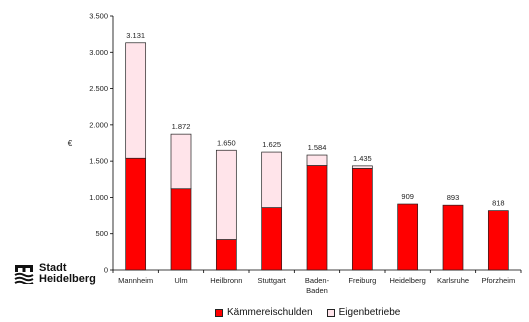 This screenshot has height=322, width=529. What do you see at coordinates (408, 280) in the screenshot?
I see `x-category-label: Heidelberg` at bounding box center [408, 280].